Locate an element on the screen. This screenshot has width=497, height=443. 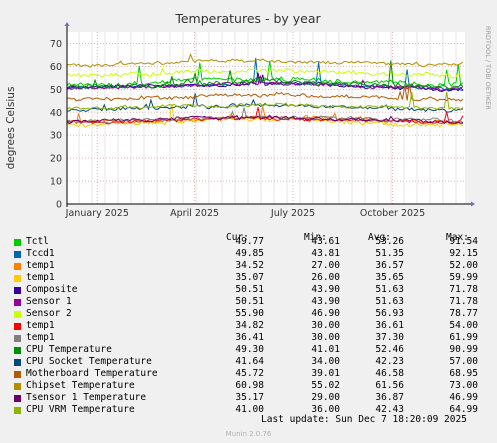
legend-series-name: CPU VRM Temperature is located at coordinates (80, 409).